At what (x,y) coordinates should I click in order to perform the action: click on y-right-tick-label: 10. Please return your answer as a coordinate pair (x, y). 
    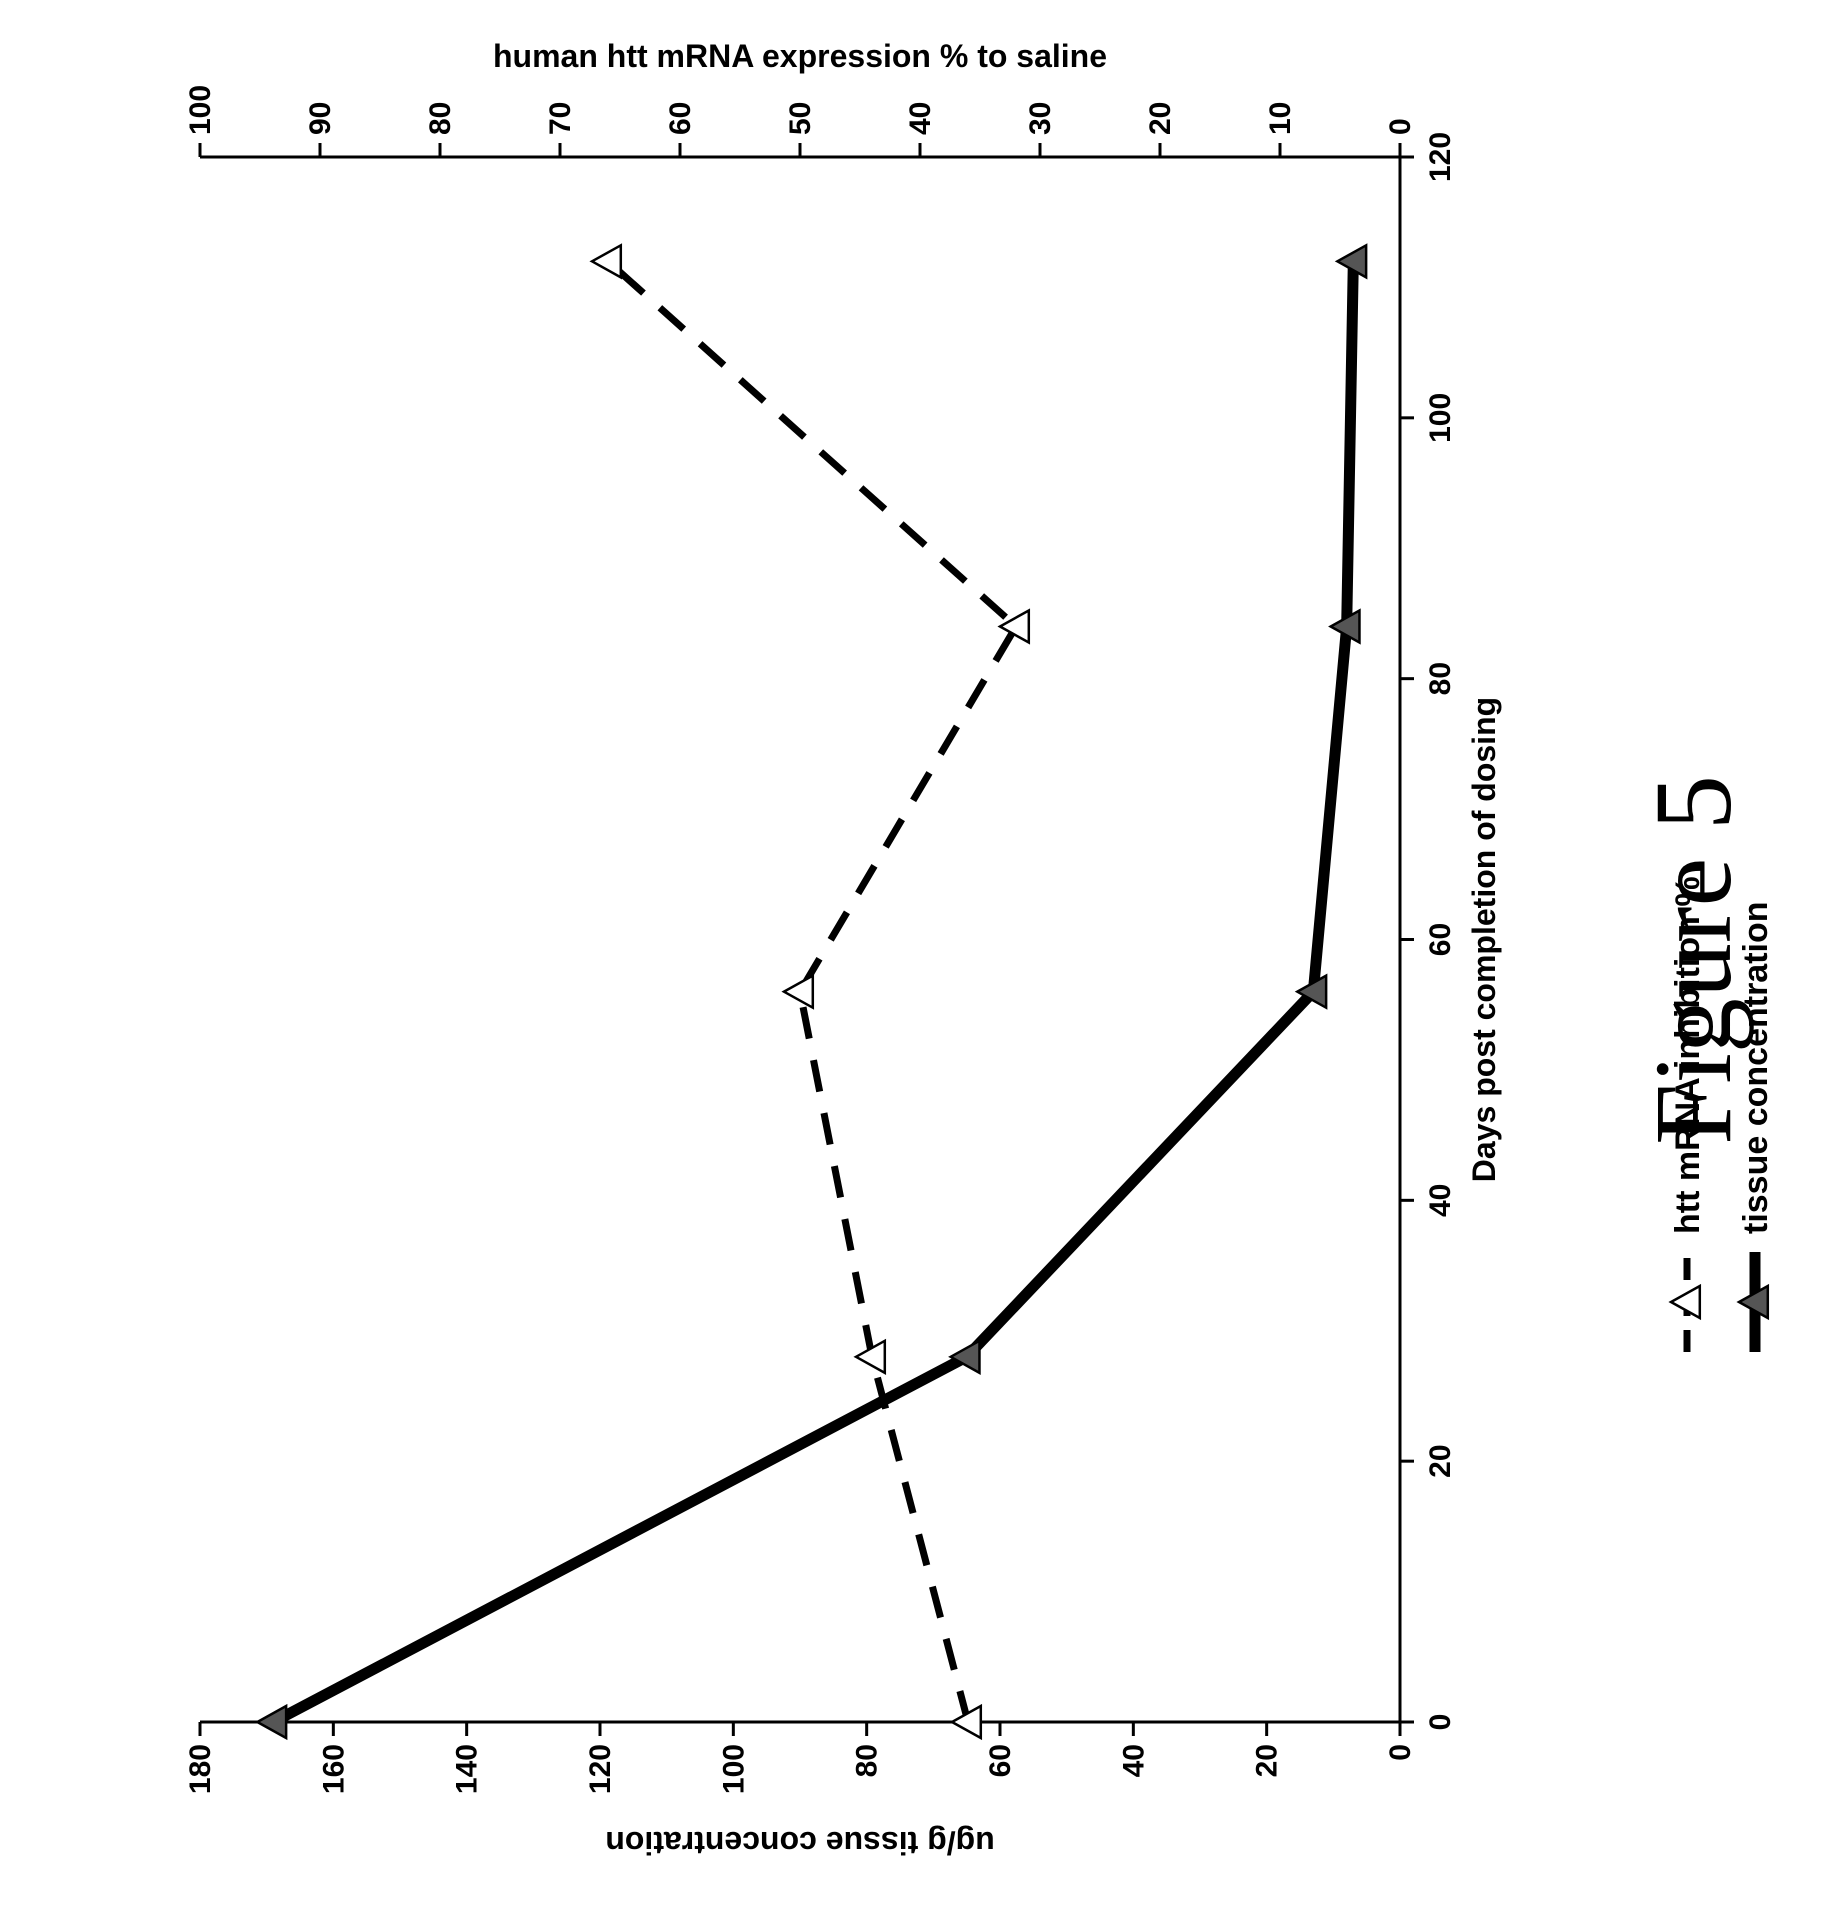
    Looking at the image, I should click on (1280, 118).